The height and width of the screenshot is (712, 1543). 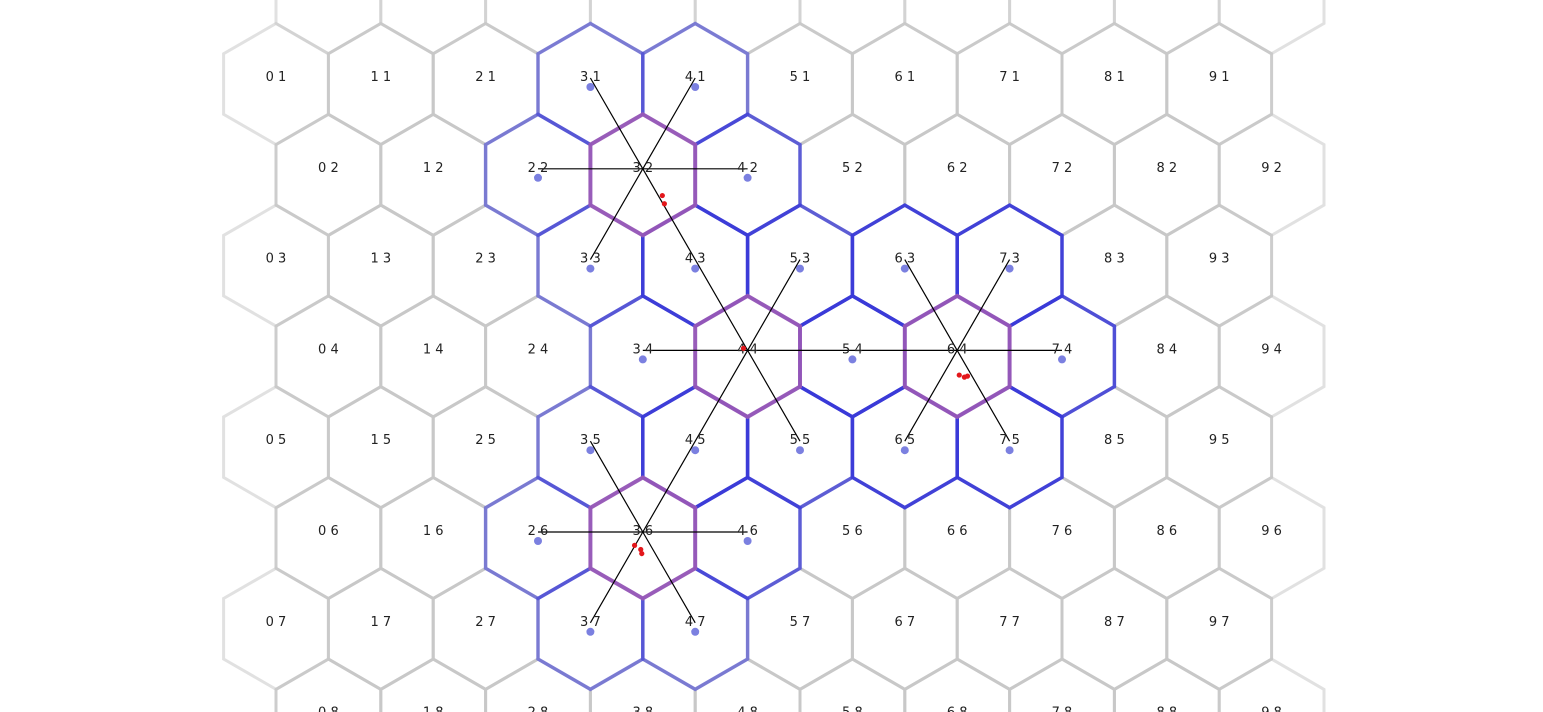 I want to click on cell-label: 4 6, so click(x=747, y=531).